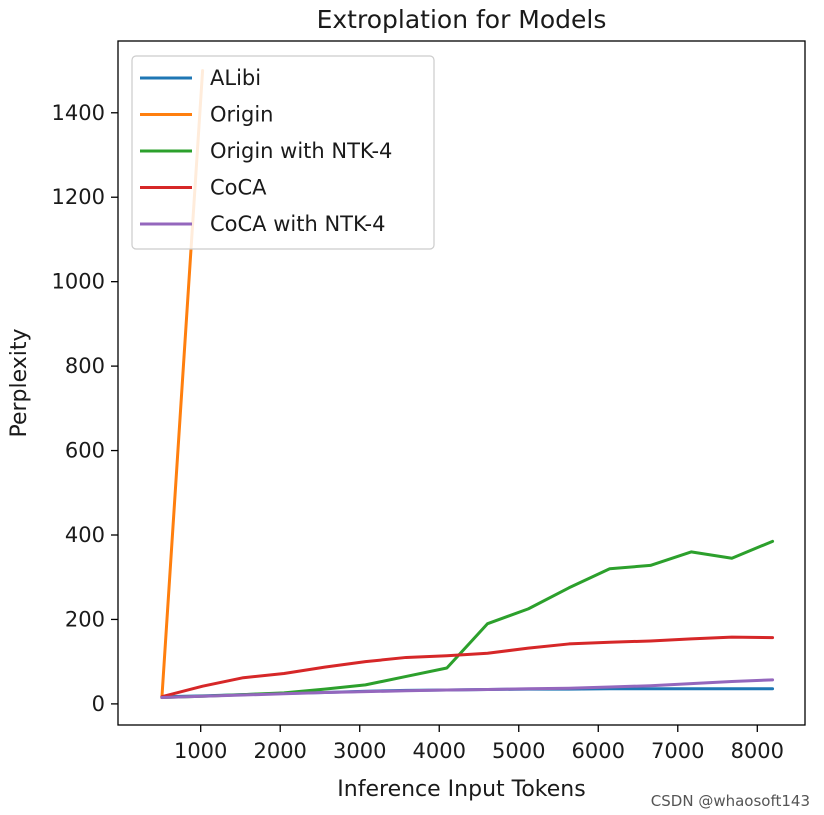 This screenshot has width=824, height=815. I want to click on x-tick-label: 2000, so click(279, 751).